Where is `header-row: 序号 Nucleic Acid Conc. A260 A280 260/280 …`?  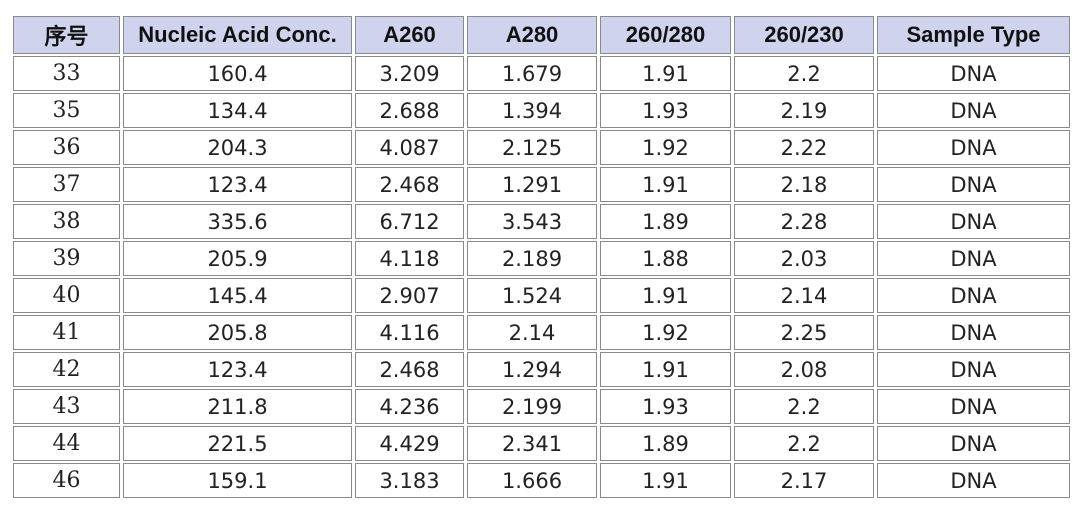
header-row: 序号 Nucleic Acid Conc. A260 A280 260/280 … is located at coordinates (541, 35).